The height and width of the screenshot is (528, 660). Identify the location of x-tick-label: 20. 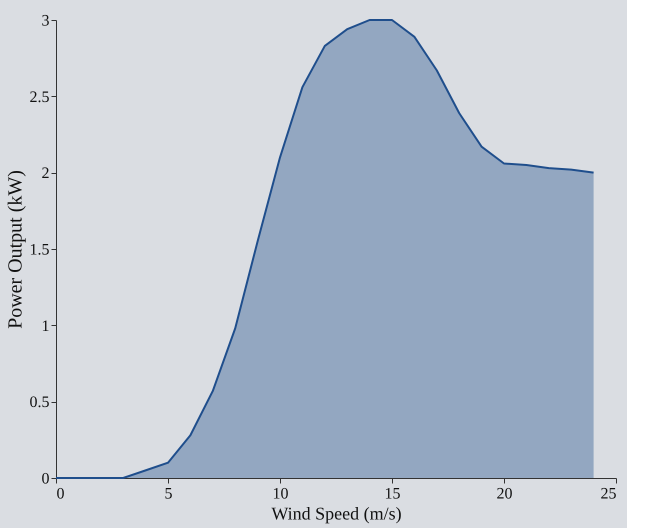
(504, 494).